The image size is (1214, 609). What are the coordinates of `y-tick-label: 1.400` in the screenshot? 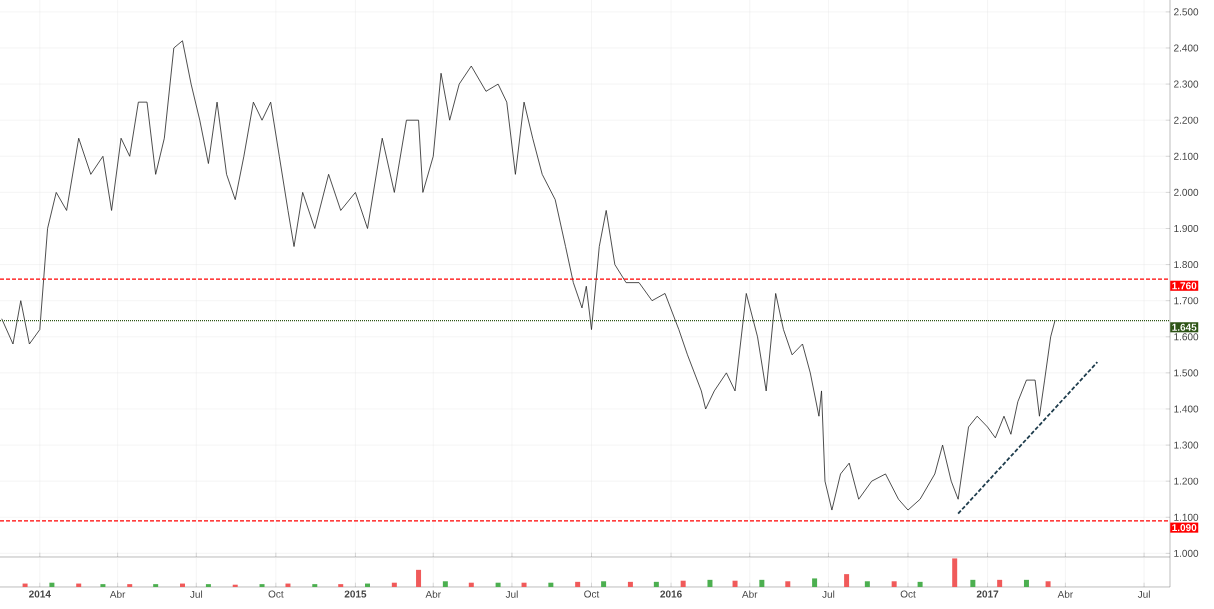 It's located at (1186, 409).